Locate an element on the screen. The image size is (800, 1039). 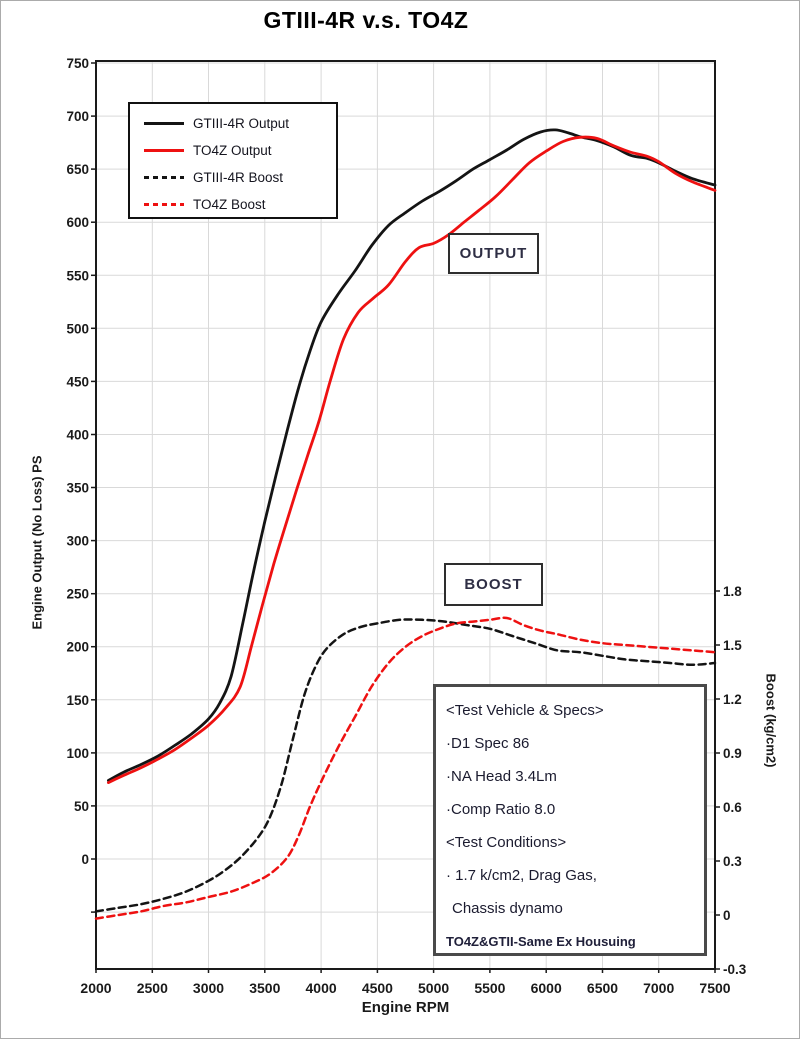
svg-text: 300 is located at coordinates (77, 541).